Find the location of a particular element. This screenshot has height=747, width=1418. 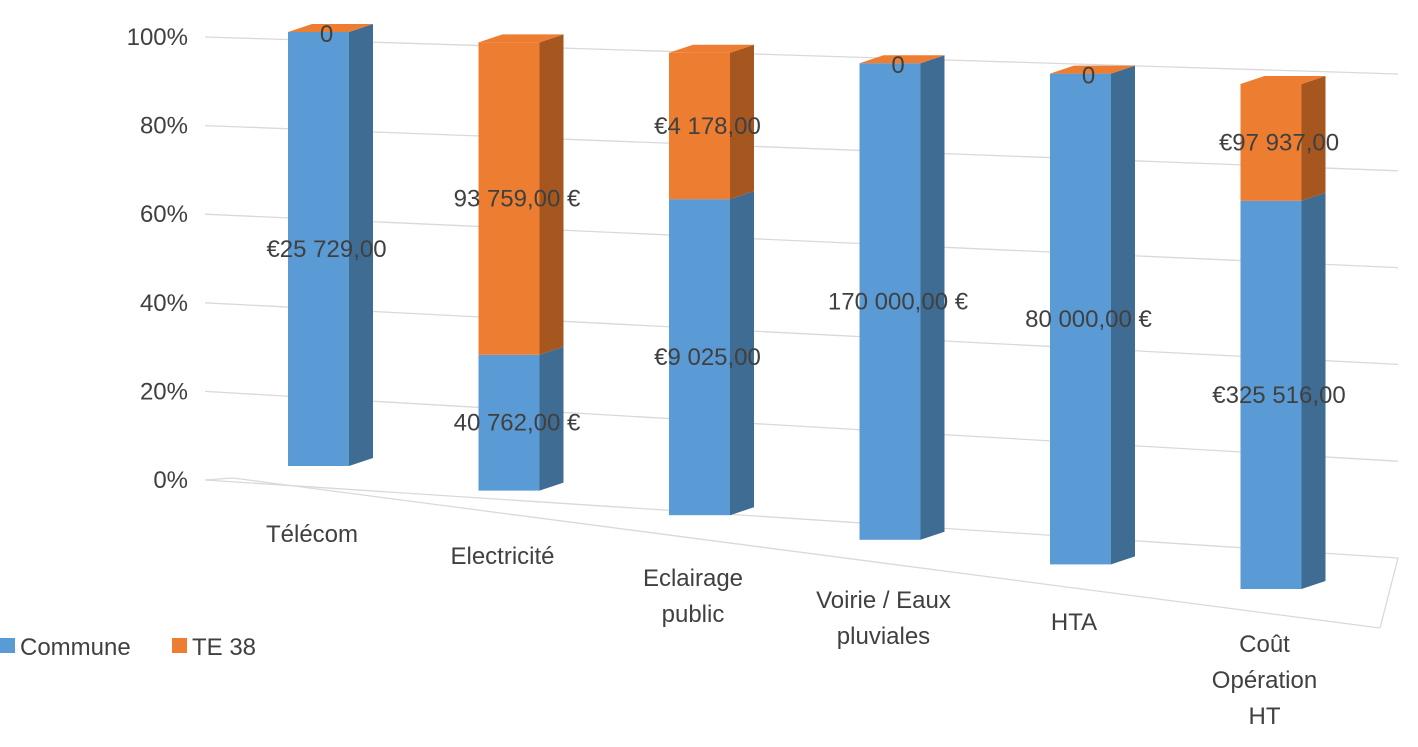

data-label-te38: €97 937,00 is located at coordinates (1279, 142).